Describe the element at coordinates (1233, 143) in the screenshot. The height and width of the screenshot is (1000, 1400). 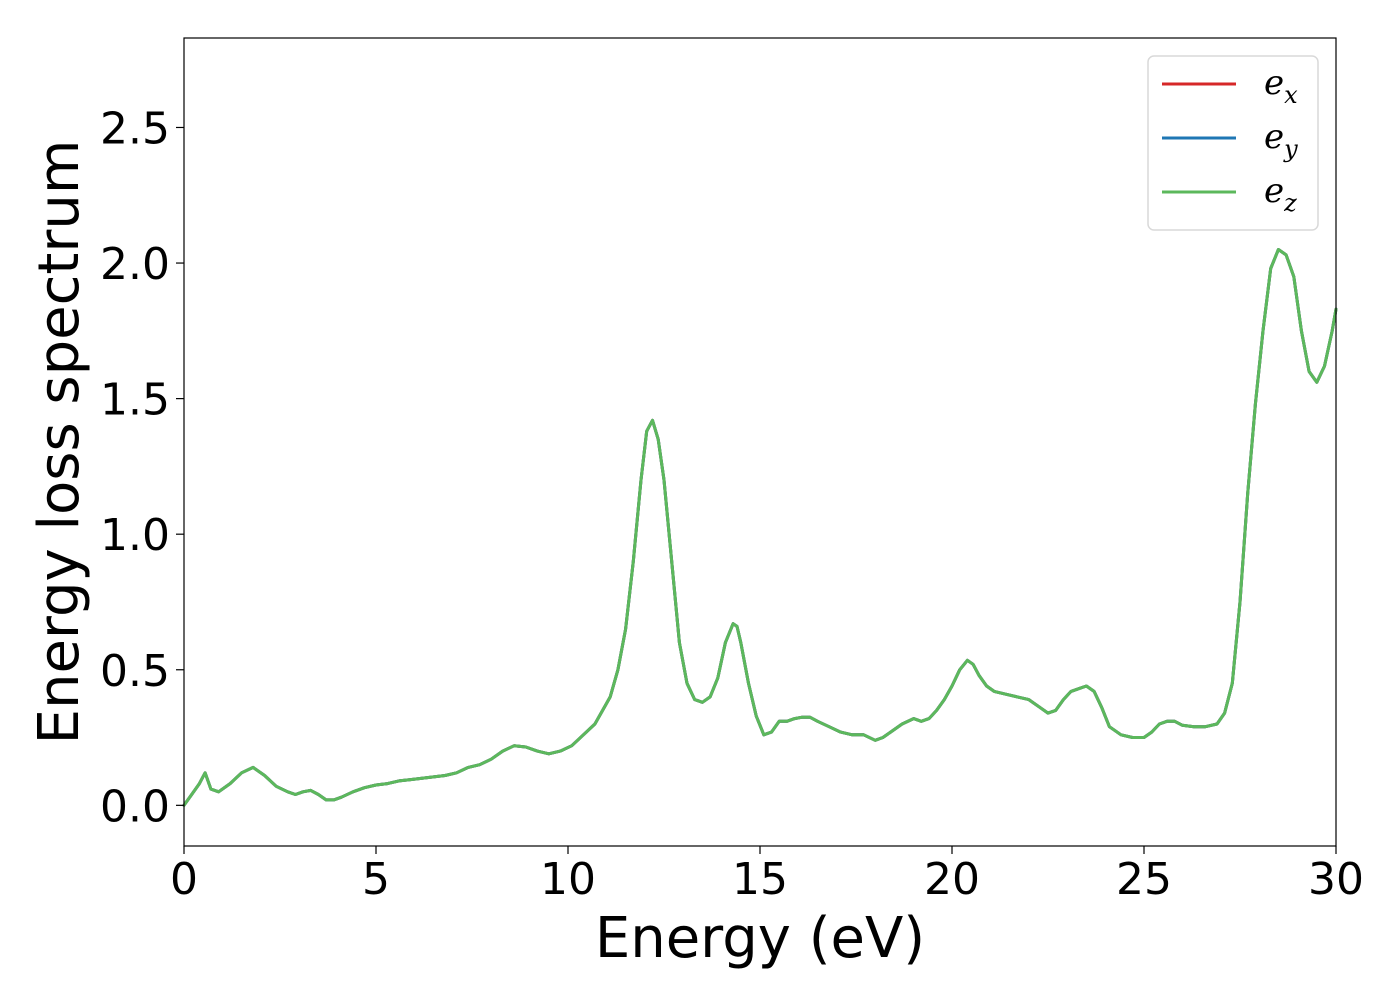
I see `legend-box` at that location.